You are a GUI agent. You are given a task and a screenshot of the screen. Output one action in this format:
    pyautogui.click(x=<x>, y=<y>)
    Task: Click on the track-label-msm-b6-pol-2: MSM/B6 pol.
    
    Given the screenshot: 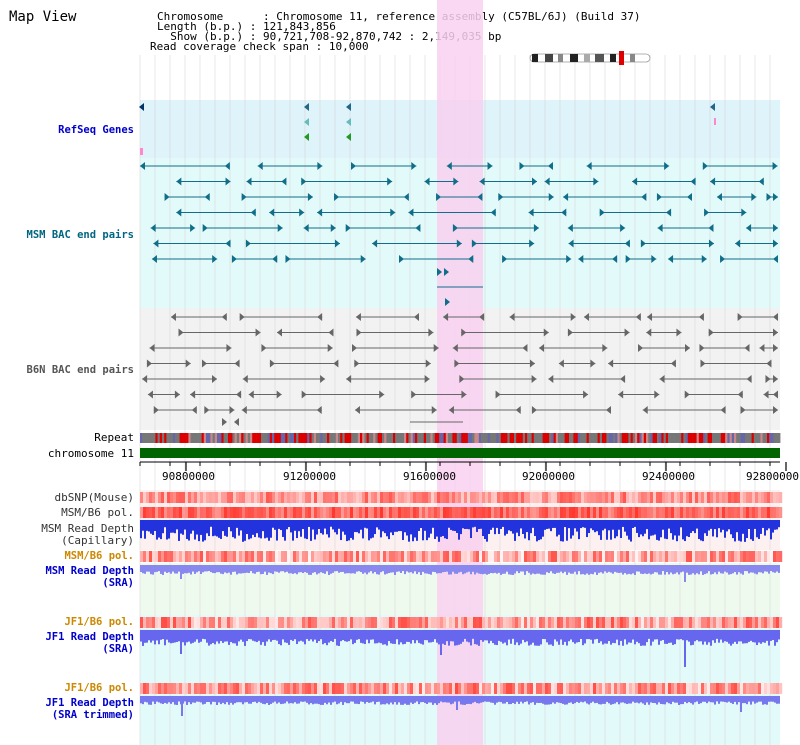 What is the action you would take?
    pyautogui.click(x=99, y=556)
    